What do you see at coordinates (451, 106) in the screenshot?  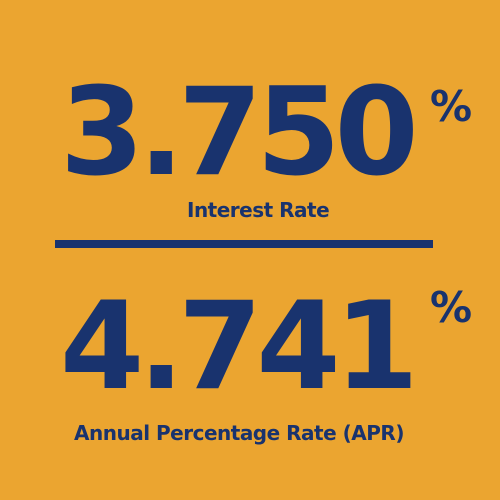 I see `interest-rate-percent-sign: %` at bounding box center [451, 106].